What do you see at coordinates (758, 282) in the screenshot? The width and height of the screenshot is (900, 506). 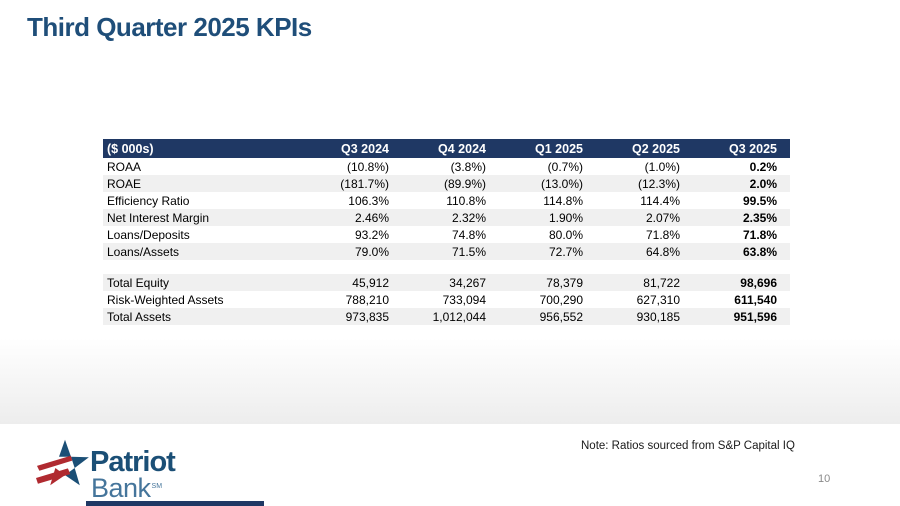 I see `table-cell: 98,696` at bounding box center [758, 282].